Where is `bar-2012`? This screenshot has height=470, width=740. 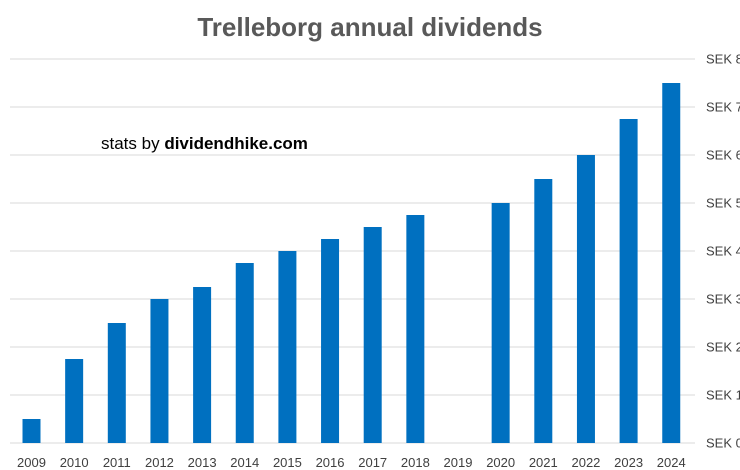
bar-2012 is located at coordinates (159, 371).